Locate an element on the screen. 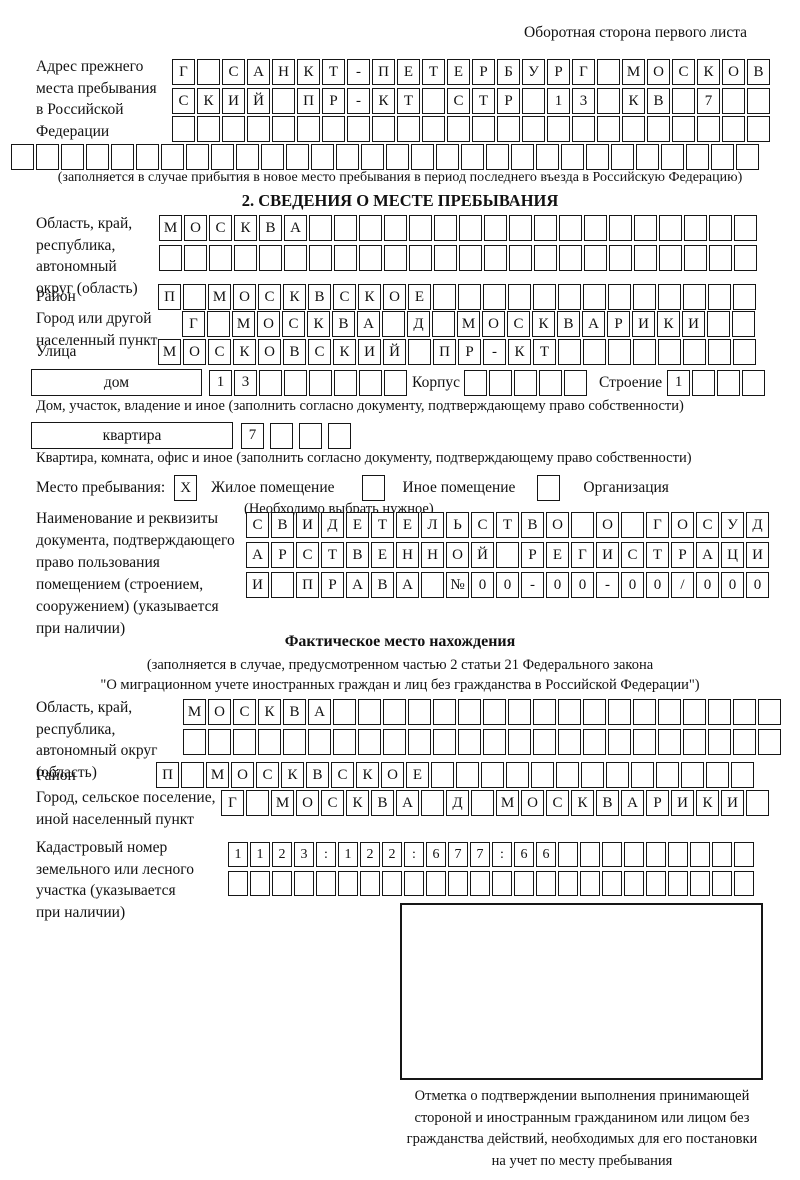  char-cell: Д is located at coordinates (457, 803).